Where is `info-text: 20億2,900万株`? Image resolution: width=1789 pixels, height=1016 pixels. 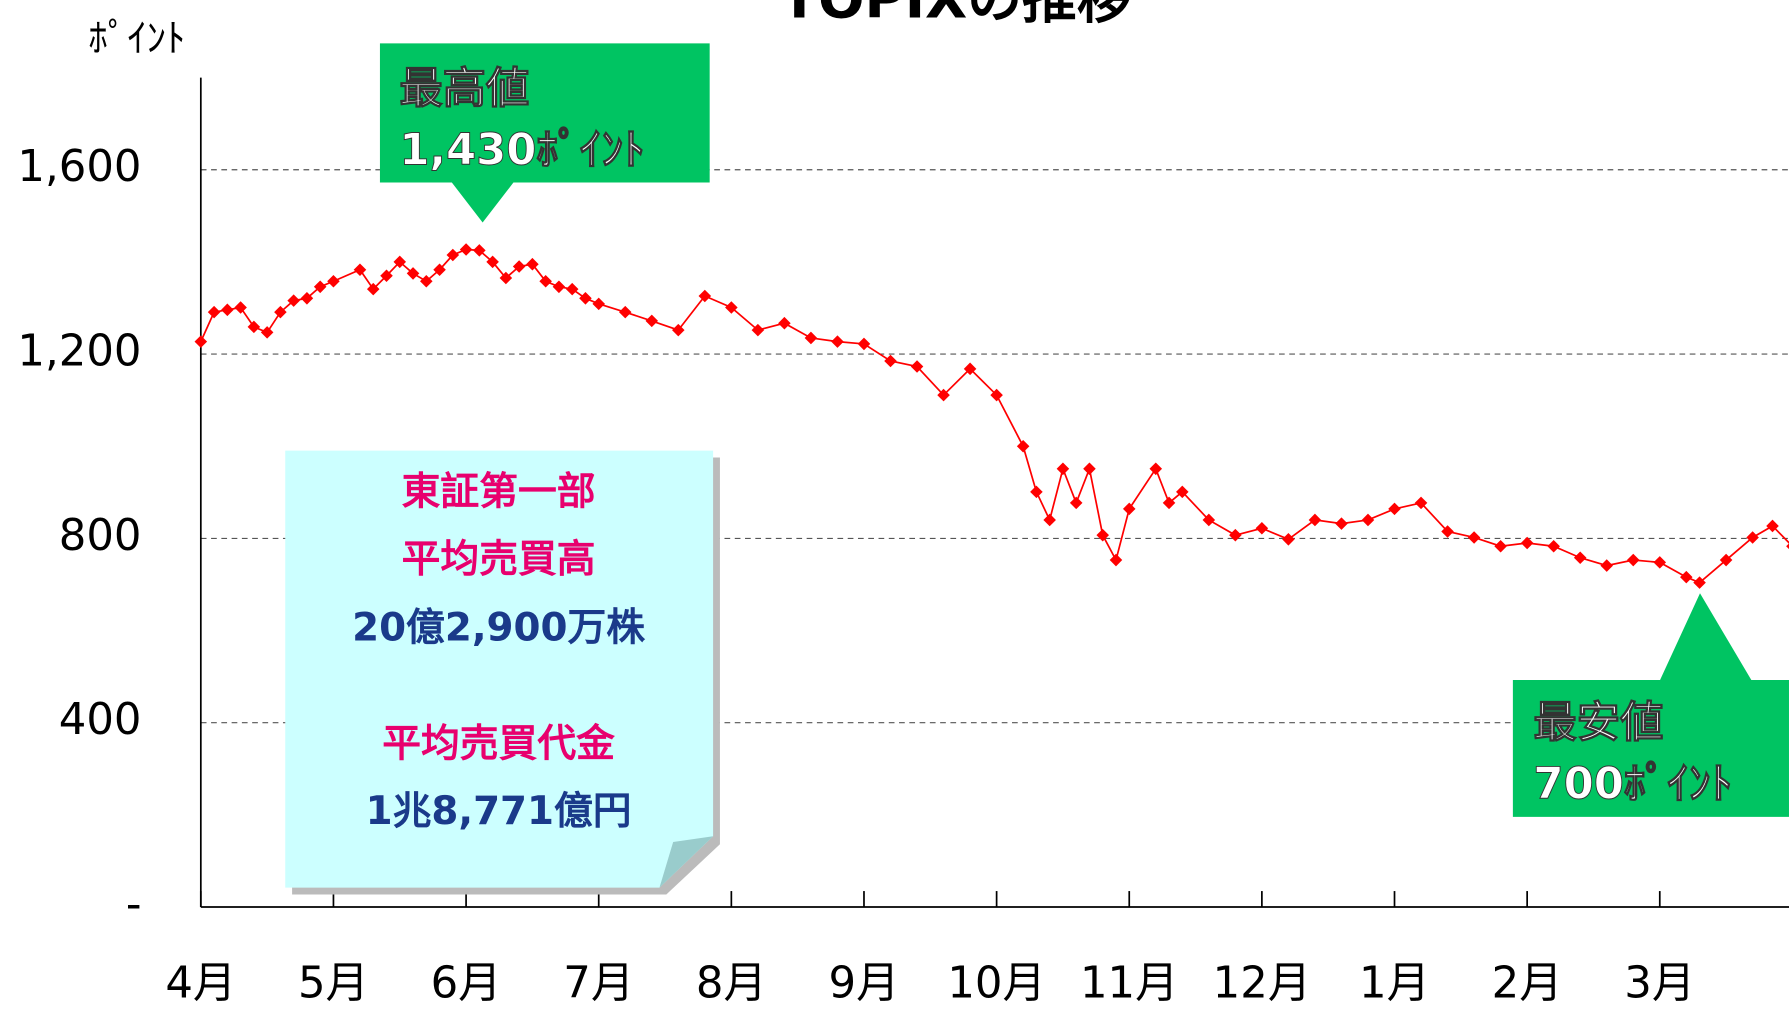 info-text: 20億2,900万株 is located at coordinates (498, 627).